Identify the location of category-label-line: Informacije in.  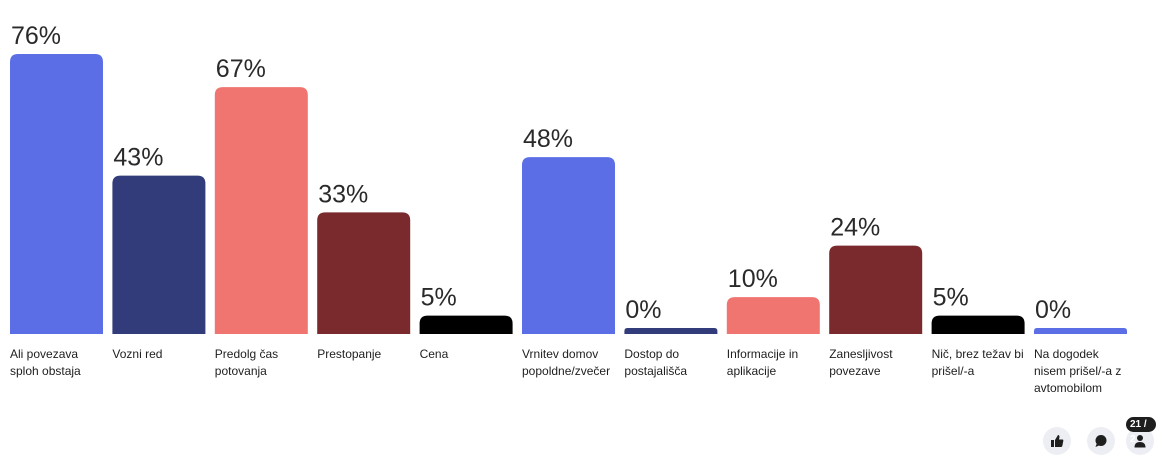
(762, 354).